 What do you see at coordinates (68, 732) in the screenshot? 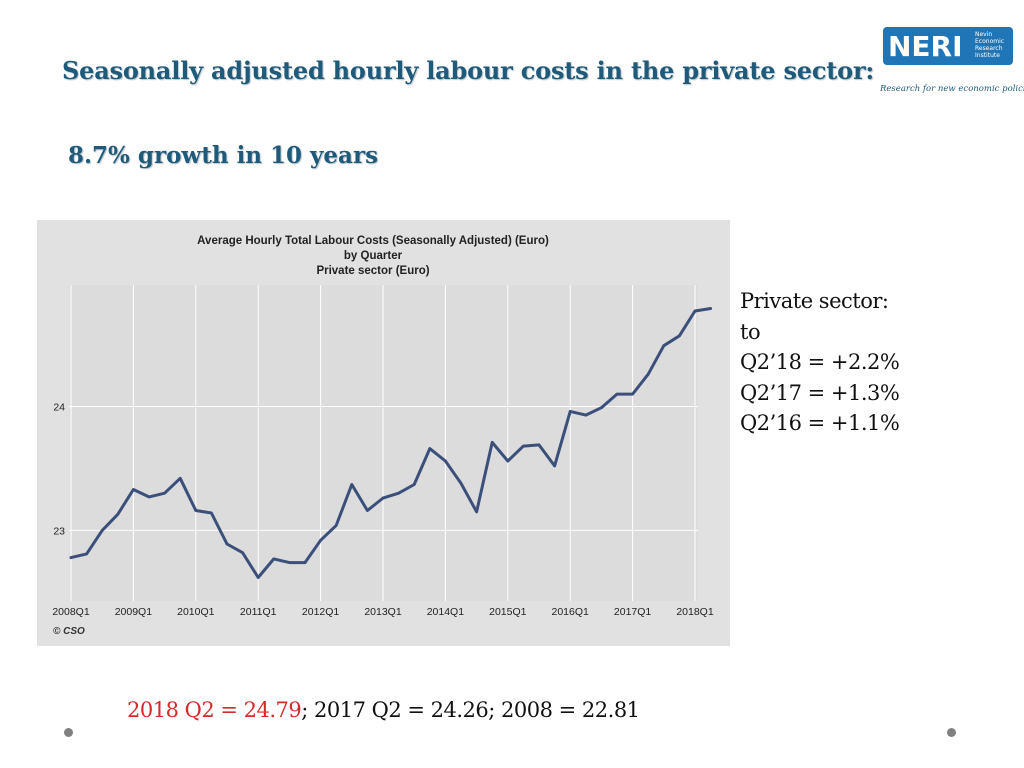
I see `slide-dot-left` at bounding box center [68, 732].